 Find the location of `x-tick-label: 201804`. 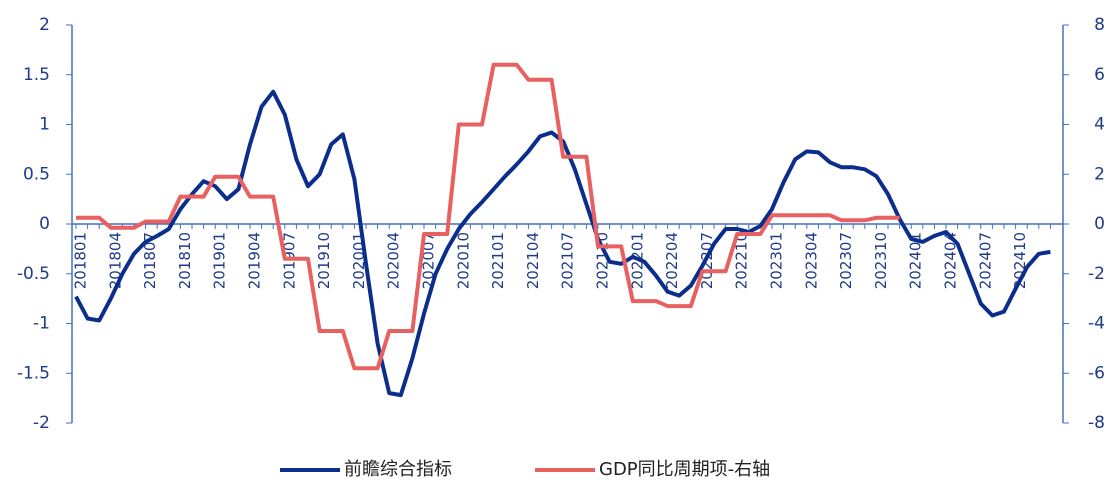

x-tick-label: 201804 is located at coordinates (115, 260).